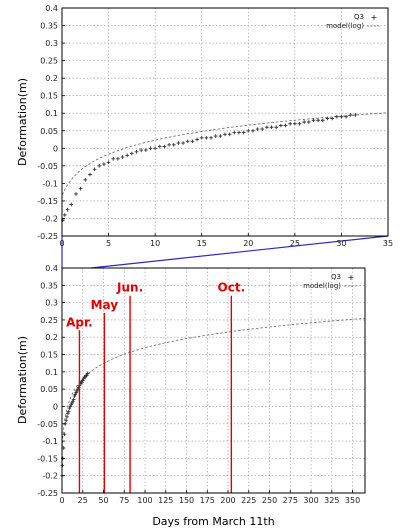 This screenshot has height=531, width=400. I want to click on month-marker-label: Apr., so click(79, 322).